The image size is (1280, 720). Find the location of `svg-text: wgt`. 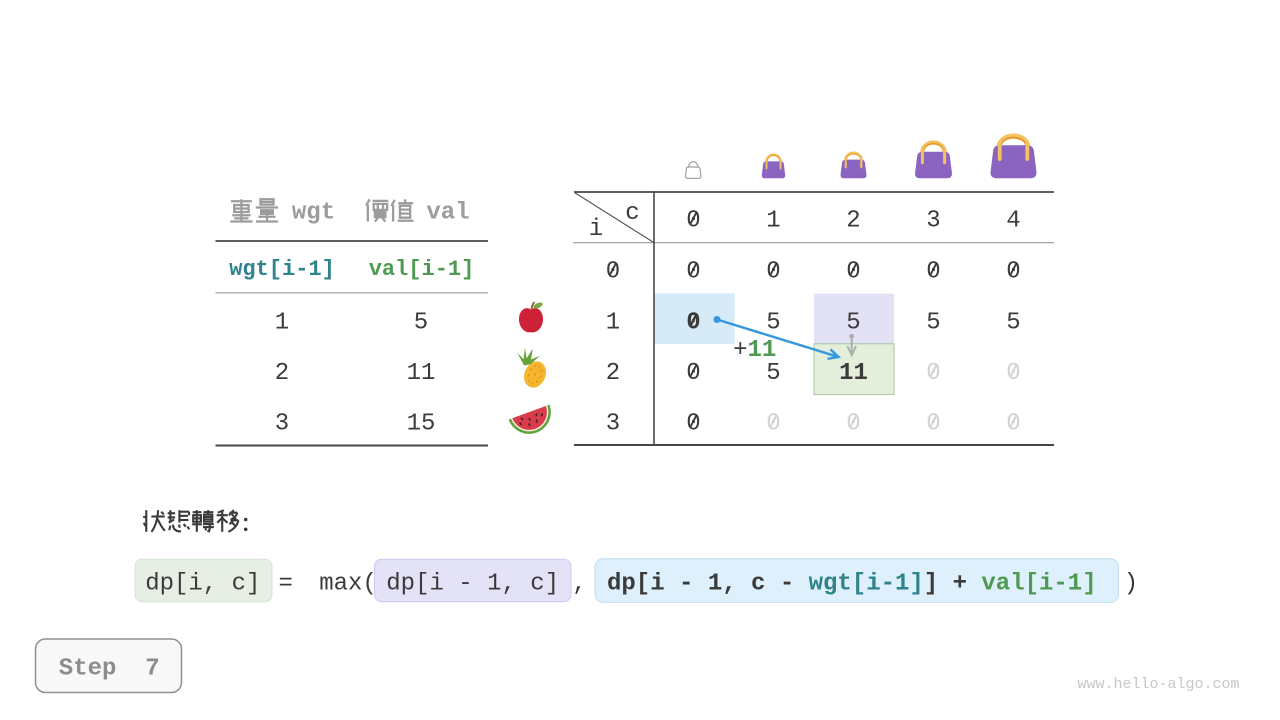

svg-text: wgt is located at coordinates (313, 212).